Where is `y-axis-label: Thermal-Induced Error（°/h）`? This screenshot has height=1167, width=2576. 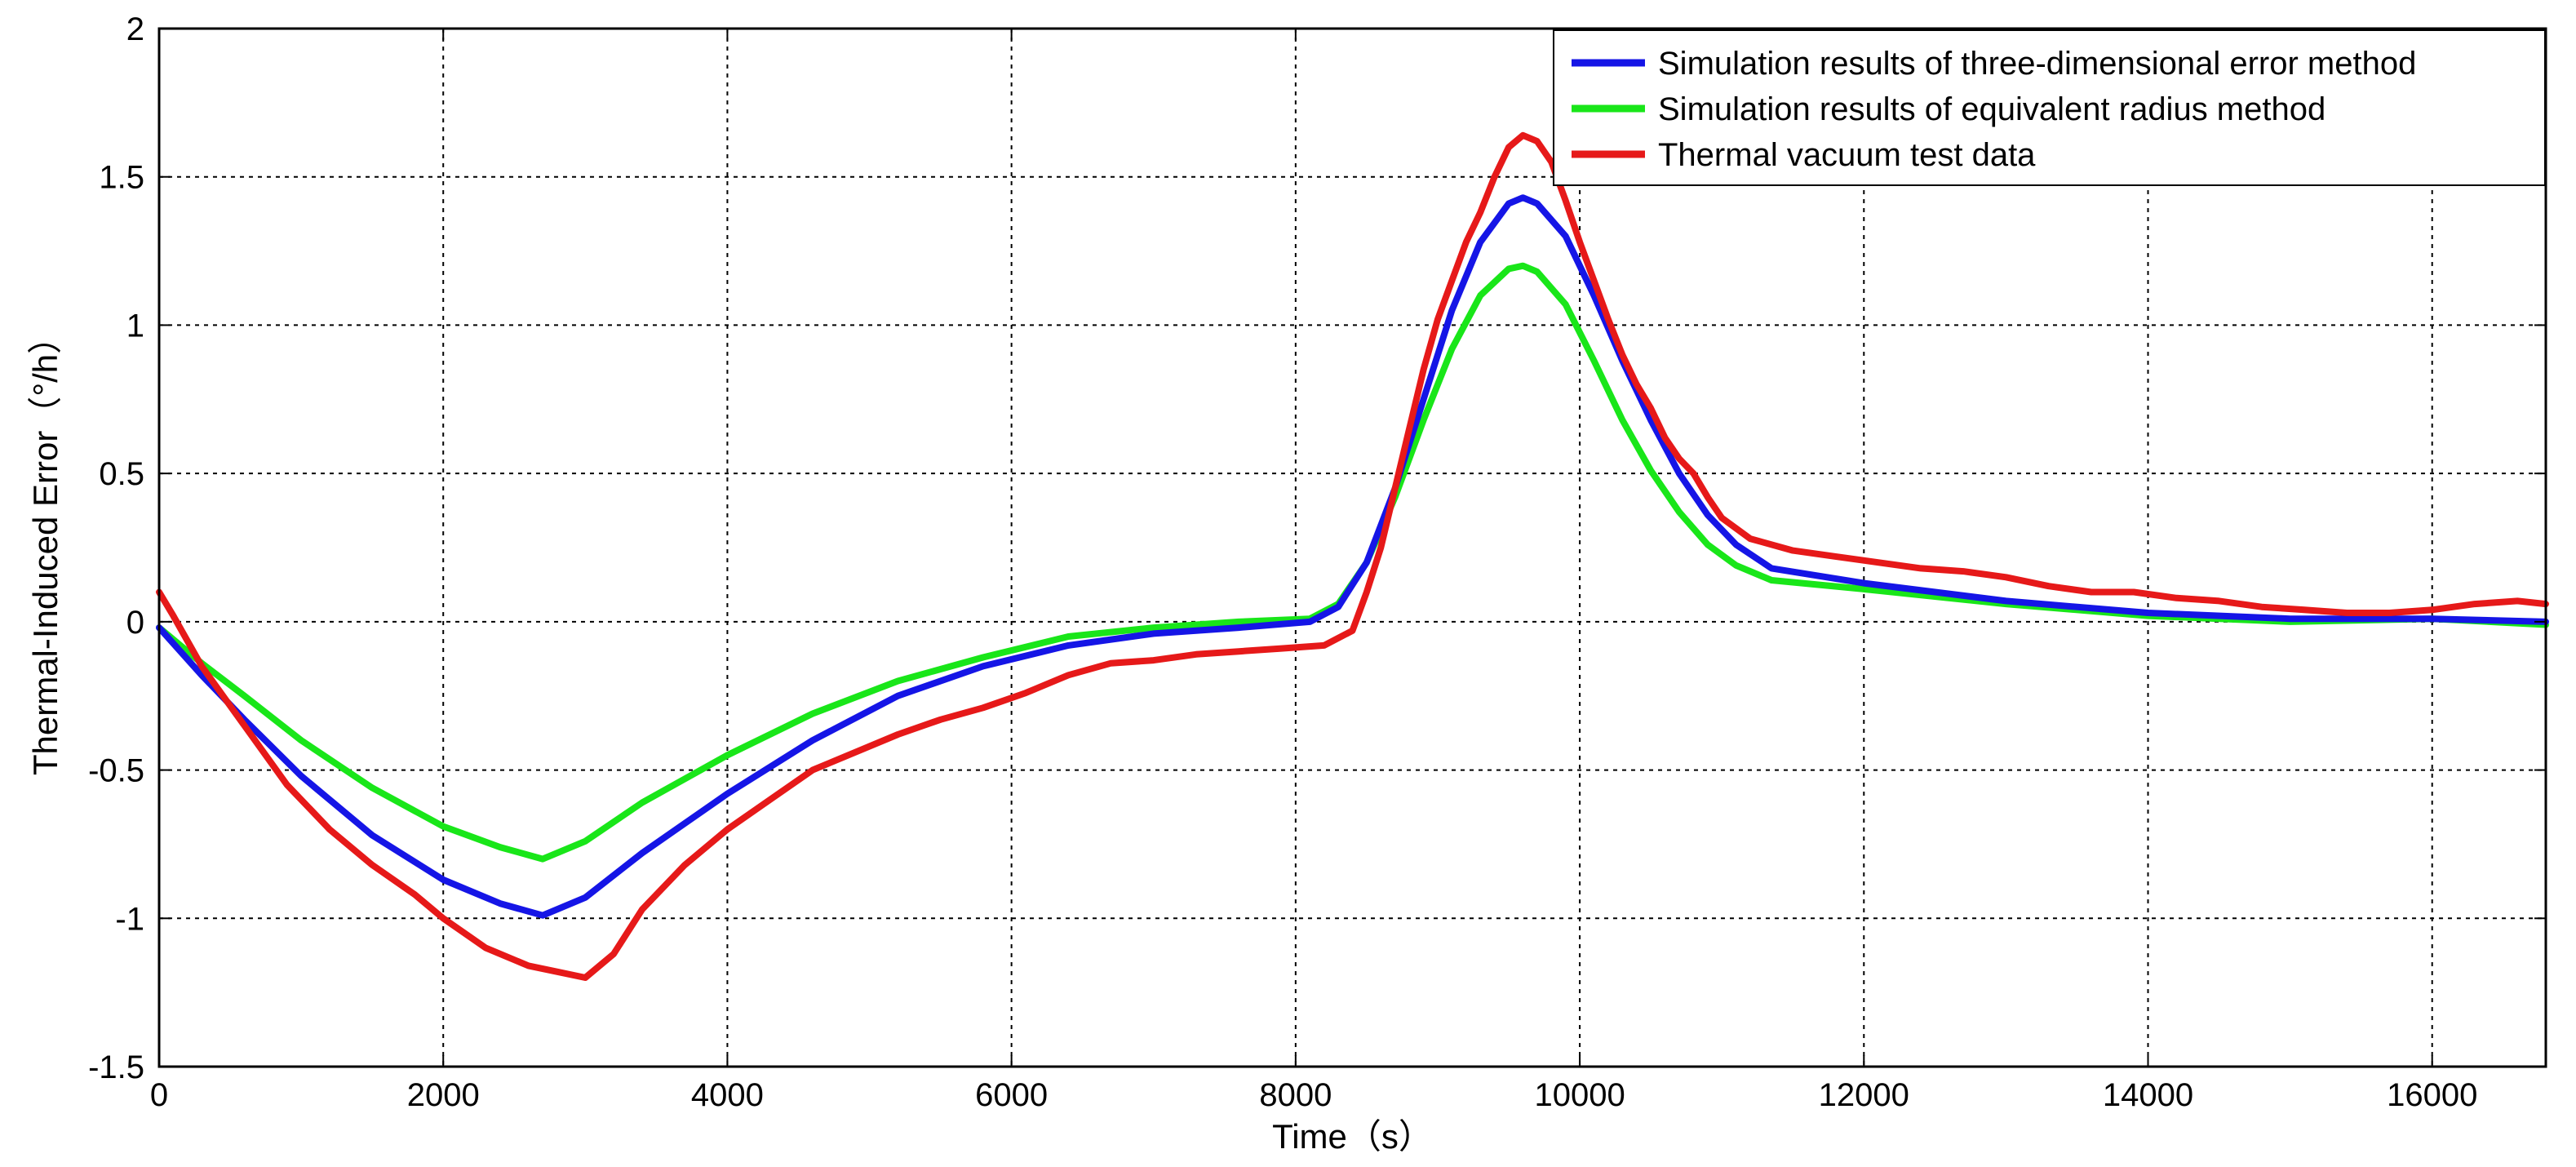 y-axis-label: Thermal-Induced Error（°/h） is located at coordinates (45, 547).